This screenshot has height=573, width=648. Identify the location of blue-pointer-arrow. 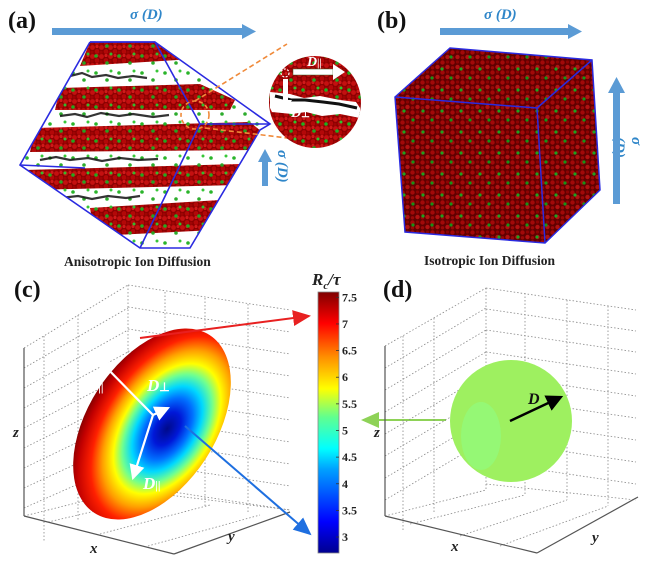
(248, 480).